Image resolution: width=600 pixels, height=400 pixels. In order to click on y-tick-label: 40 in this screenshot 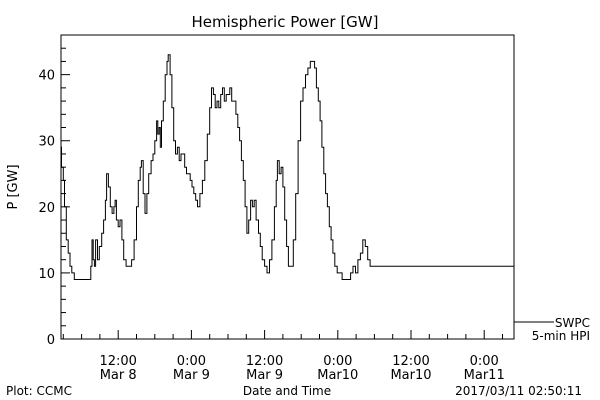, I will do `click(46, 76)`.